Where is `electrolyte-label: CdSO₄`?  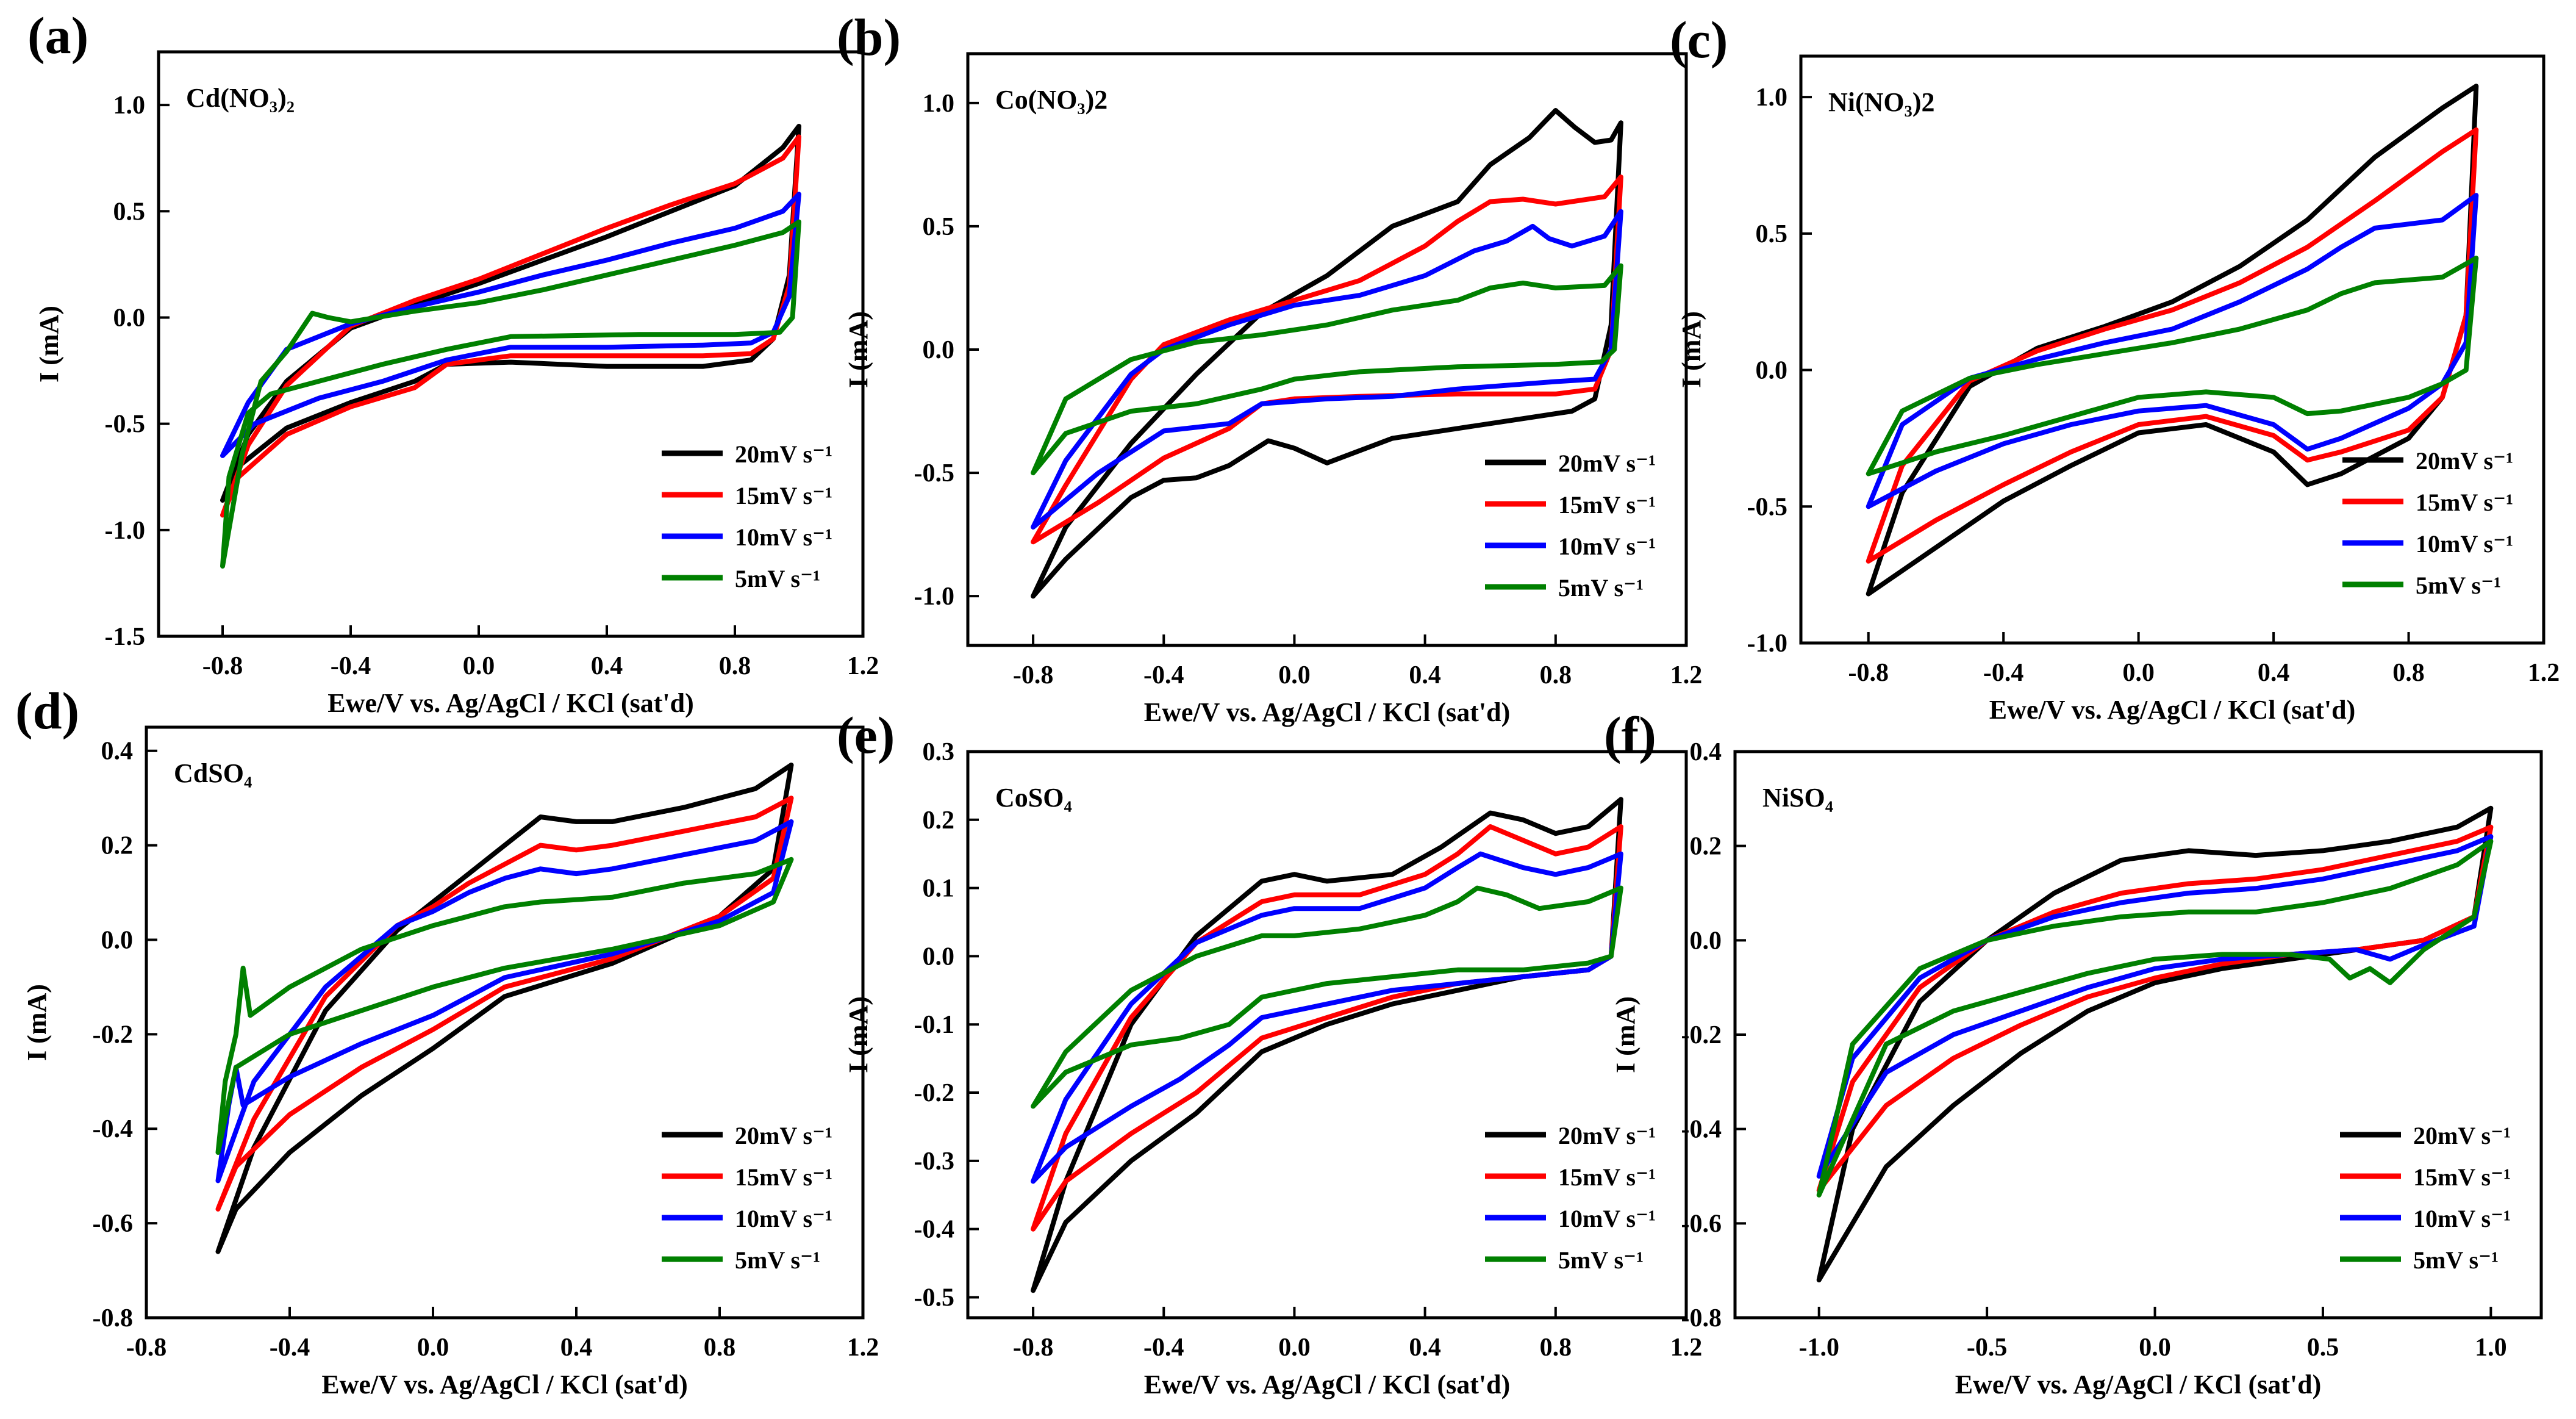 electrolyte-label: CdSO₄ is located at coordinates (213, 773).